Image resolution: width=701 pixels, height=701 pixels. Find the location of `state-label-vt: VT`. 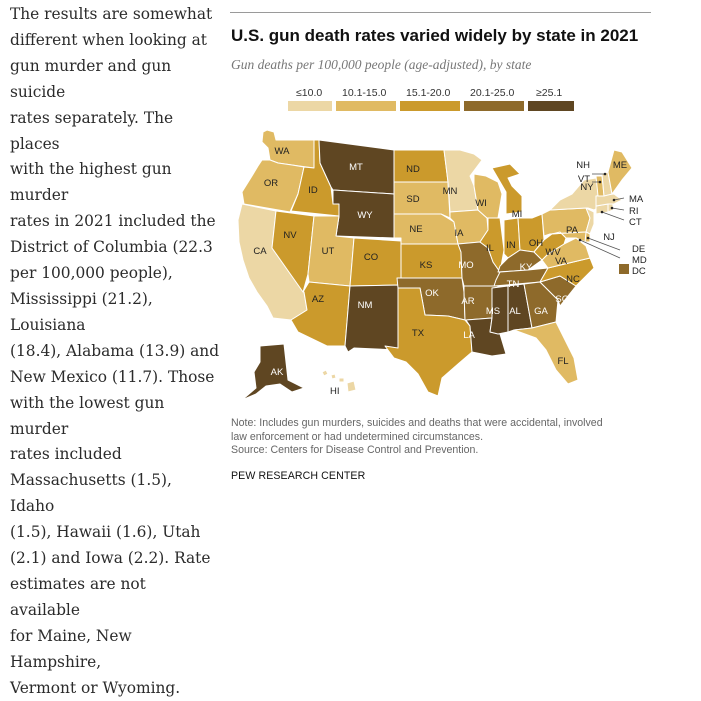

state-label-vt: VT is located at coordinates (584, 179).